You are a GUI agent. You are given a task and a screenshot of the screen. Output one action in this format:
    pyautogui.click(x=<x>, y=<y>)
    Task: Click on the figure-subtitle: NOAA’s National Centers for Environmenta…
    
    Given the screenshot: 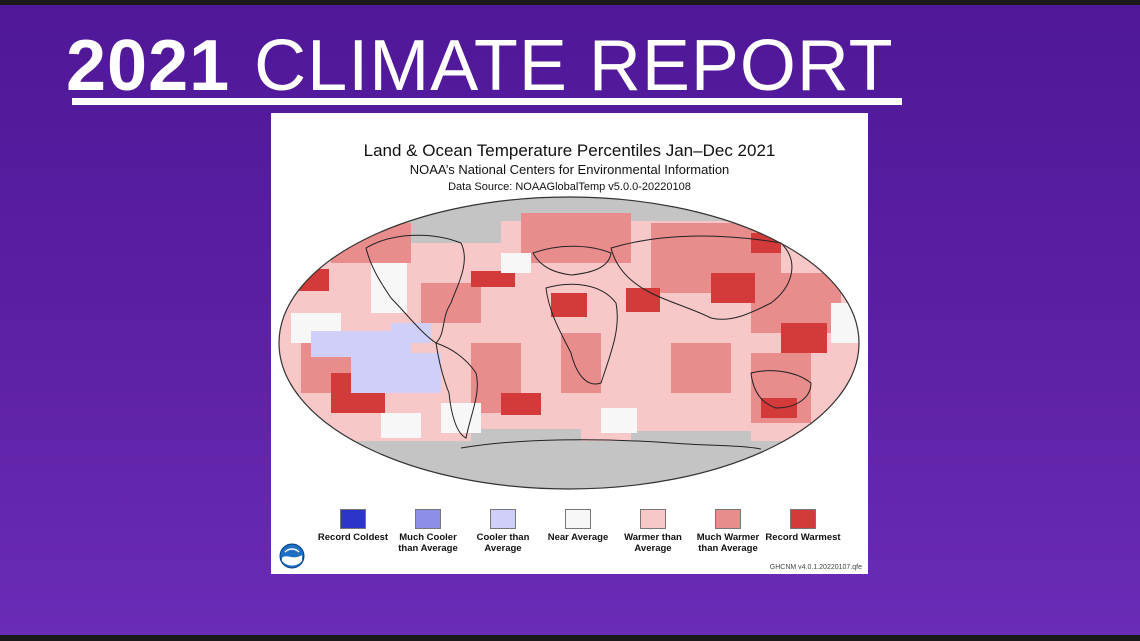 What is the action you would take?
    pyautogui.click(x=569, y=169)
    